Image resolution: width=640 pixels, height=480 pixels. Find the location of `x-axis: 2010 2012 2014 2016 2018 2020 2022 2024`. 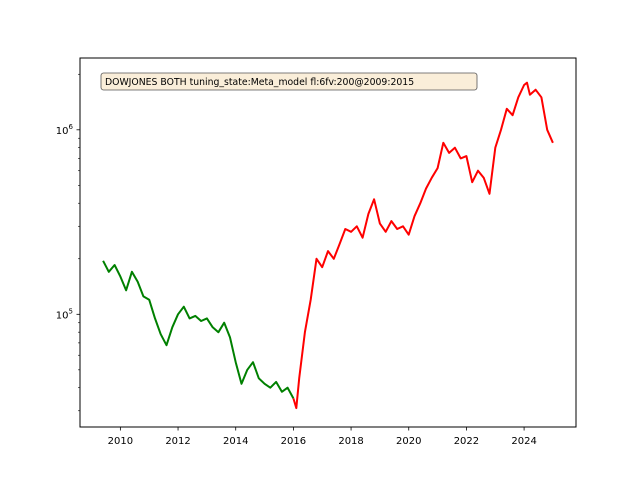

x-axis: 2010 2012 2014 2016 2018 2020 2022 2024 is located at coordinates (322, 437).